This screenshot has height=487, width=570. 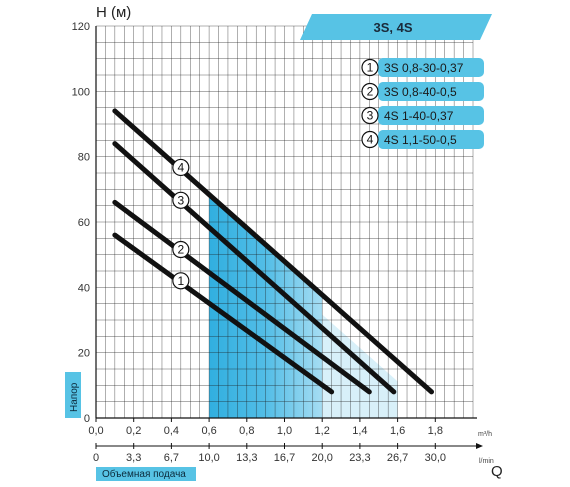 What do you see at coordinates (322, 431) in the screenshot?
I see `x-tick-label-top: 1,2` at bounding box center [322, 431].